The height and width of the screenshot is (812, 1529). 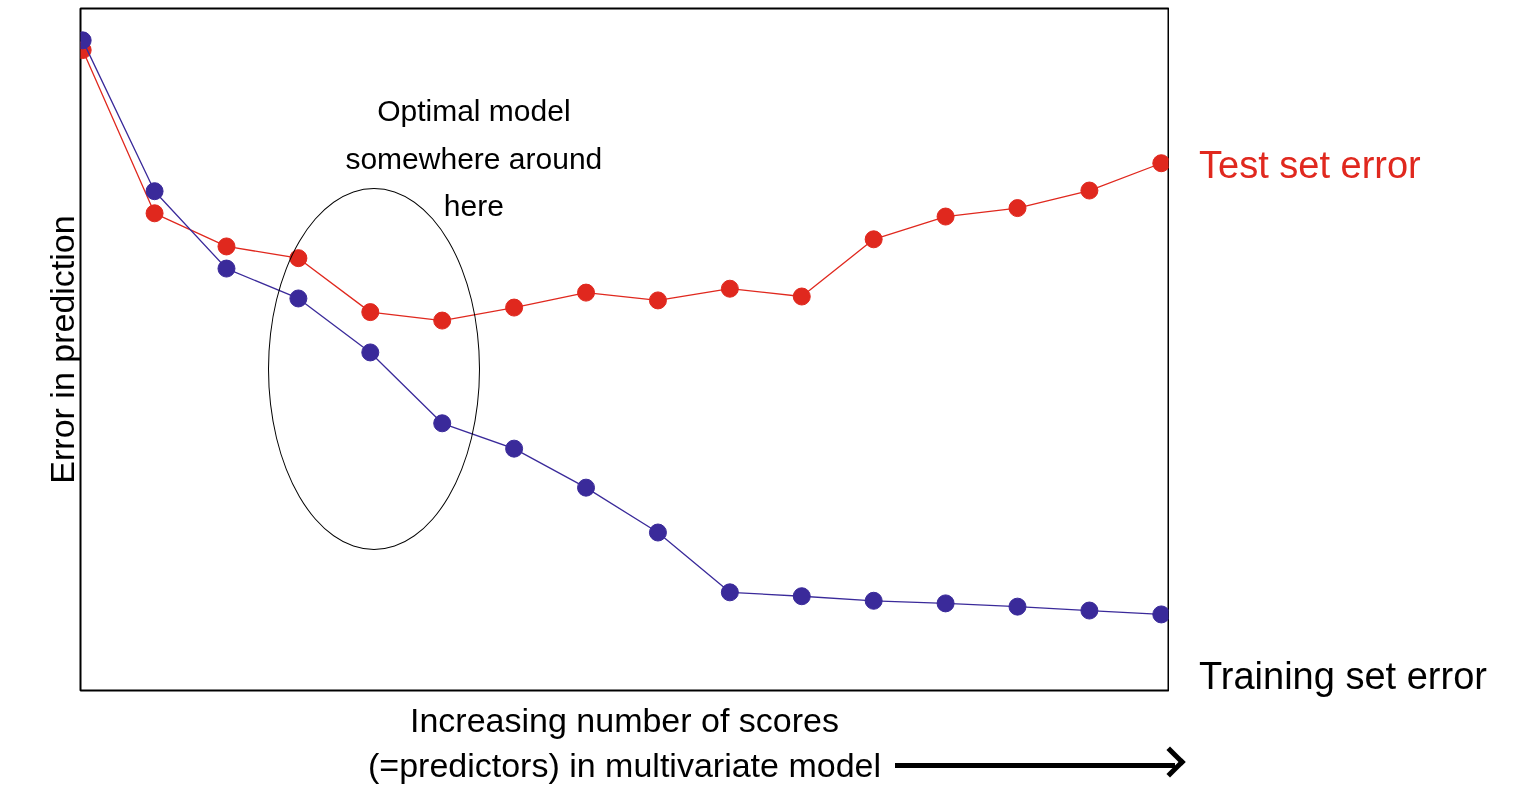 What do you see at coordinates (1343, 676) in the screenshot?
I see `series-label: Training set error` at bounding box center [1343, 676].